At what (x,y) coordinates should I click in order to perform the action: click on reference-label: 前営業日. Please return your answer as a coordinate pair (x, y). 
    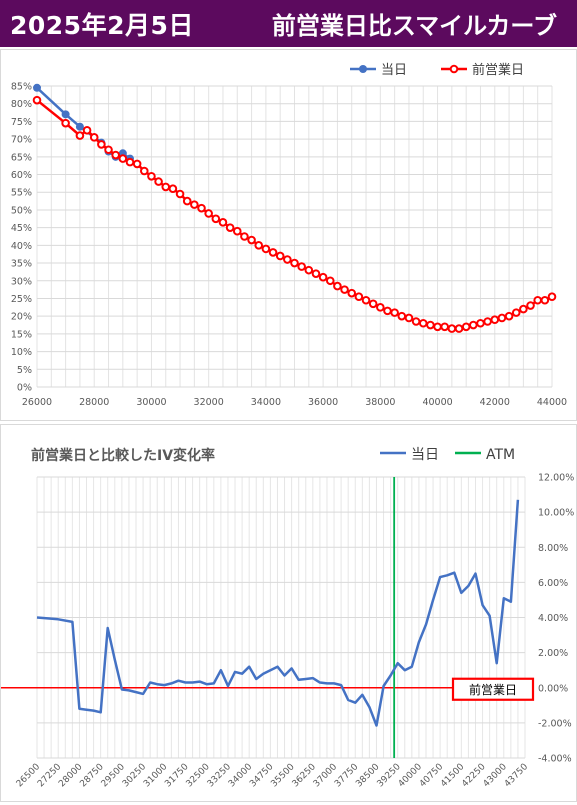
    Looking at the image, I should click on (493, 689).